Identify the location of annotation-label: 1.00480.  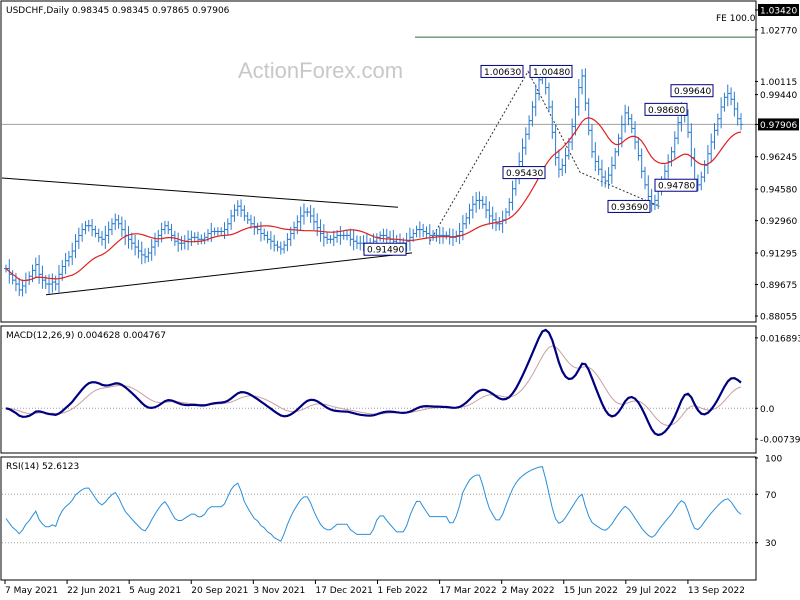
(551, 73).